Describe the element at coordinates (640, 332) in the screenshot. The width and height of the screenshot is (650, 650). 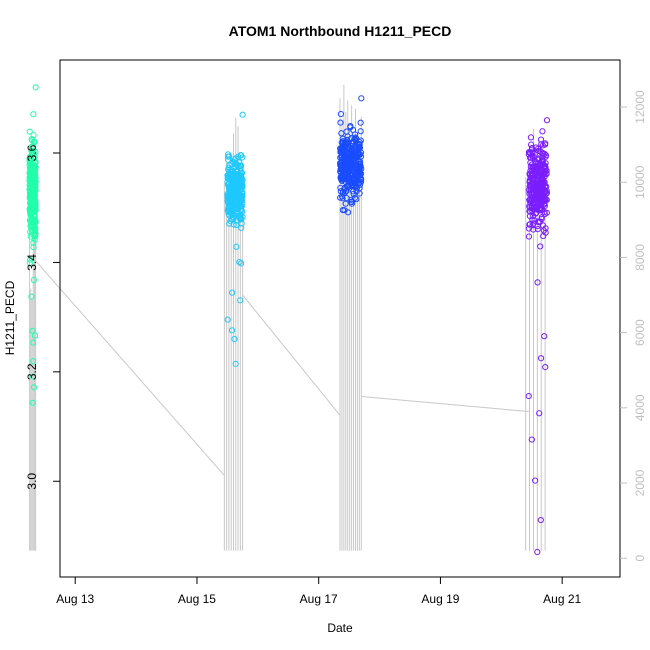
I see `y2-tick-label: 6000` at that location.